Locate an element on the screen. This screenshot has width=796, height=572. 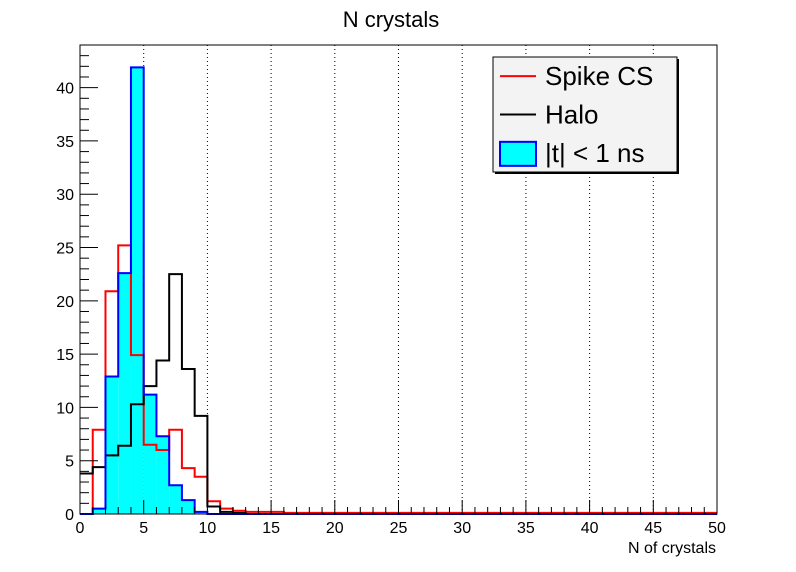
legend-label-in_time: |t| < 1 ns is located at coordinates (595, 153).